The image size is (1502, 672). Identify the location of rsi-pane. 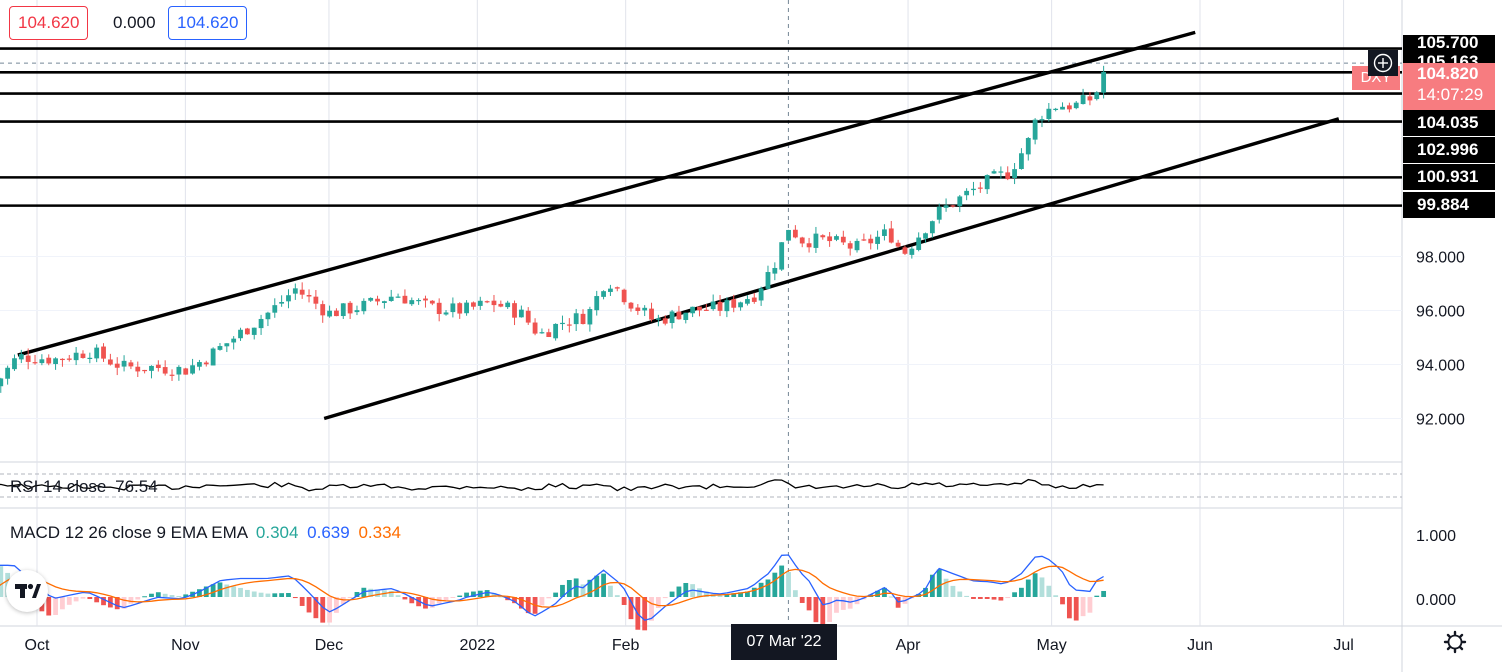
(701, 485).